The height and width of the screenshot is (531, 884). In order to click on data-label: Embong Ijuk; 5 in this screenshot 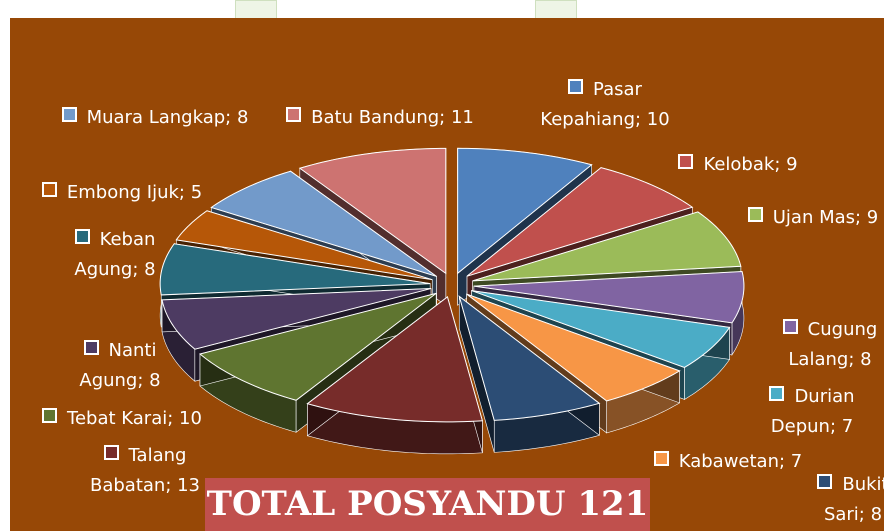, I will do `click(122, 193)`.